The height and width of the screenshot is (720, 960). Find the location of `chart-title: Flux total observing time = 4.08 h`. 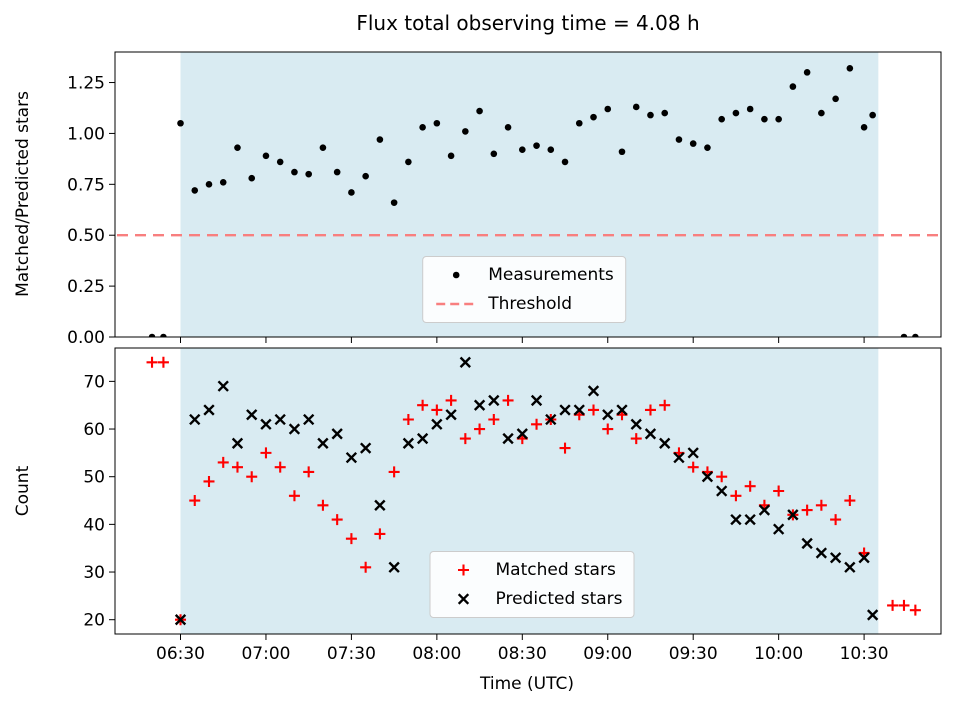

chart-title: Flux total observing time = 4.08 h is located at coordinates (528, 23).